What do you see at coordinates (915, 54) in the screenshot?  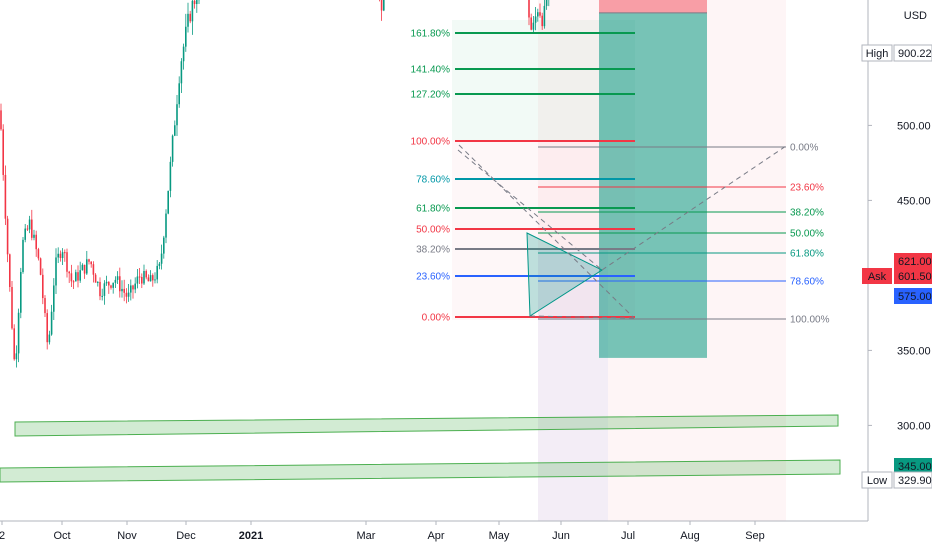 I see `price-tag-value: 900.22` at bounding box center [915, 54].